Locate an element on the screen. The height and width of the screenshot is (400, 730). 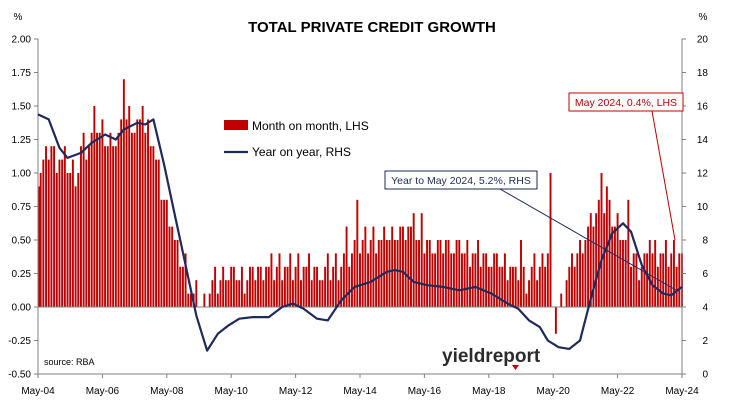
right-tick-label: 16 is located at coordinates (703, 107).